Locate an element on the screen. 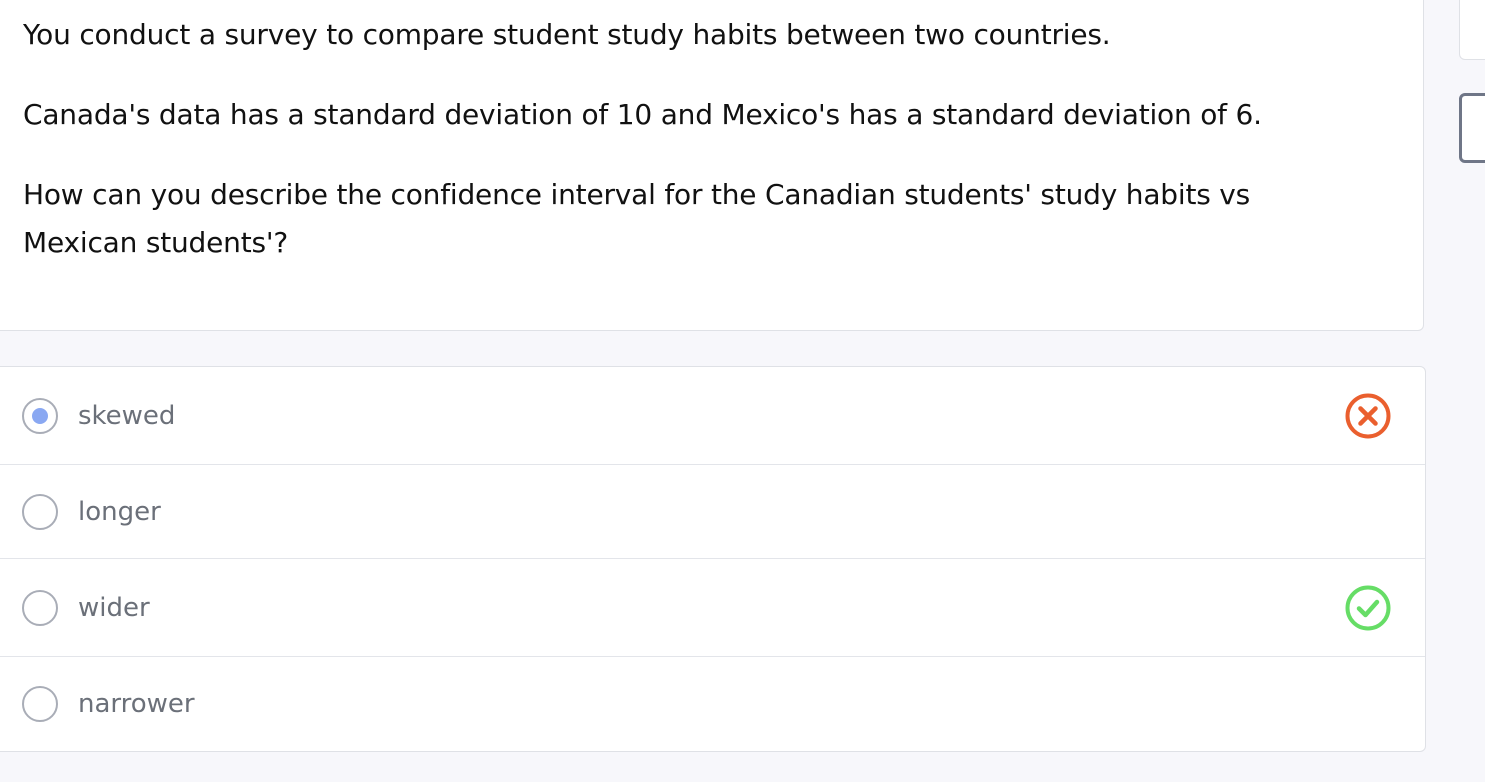 The width and height of the screenshot is (1485, 782). x-circle-icon is located at coordinates (1368, 416).